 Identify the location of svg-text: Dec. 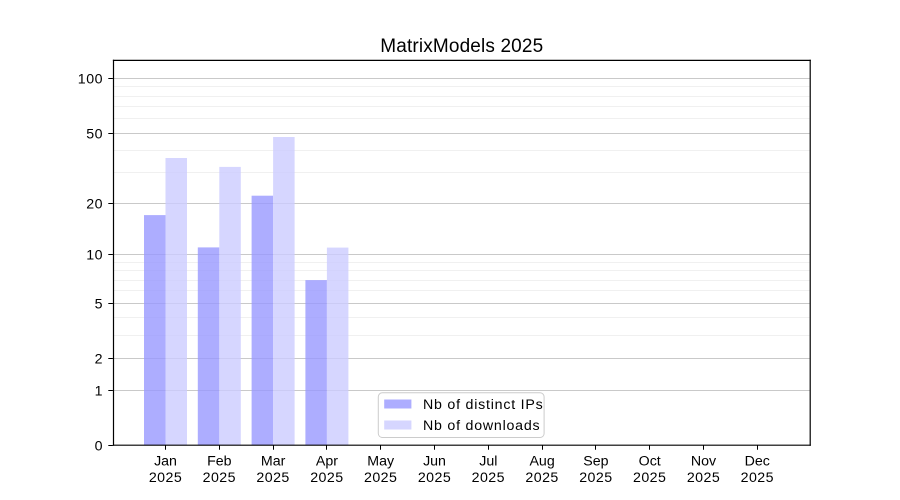
(757, 462).